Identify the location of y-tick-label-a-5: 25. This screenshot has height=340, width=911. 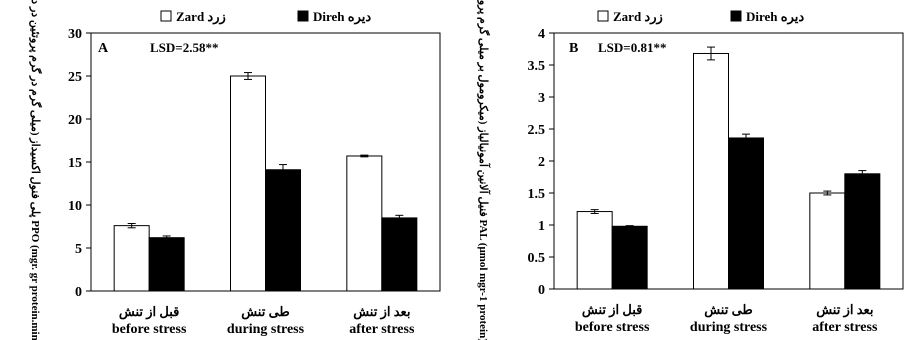
(75, 77).